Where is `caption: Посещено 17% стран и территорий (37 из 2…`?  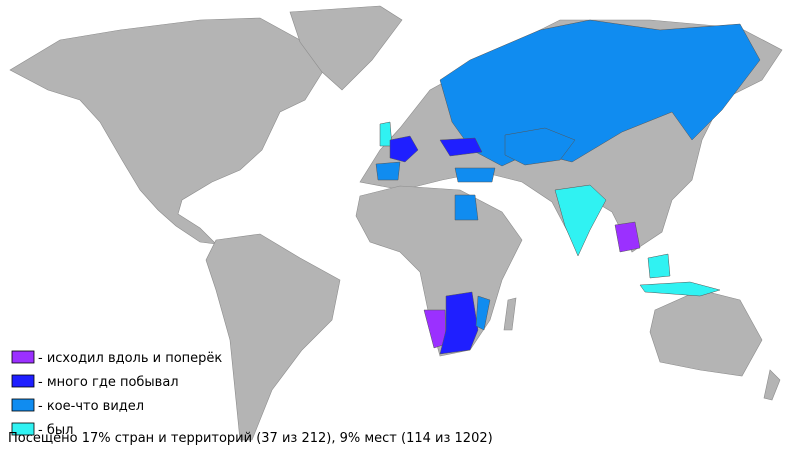
caption: Посещено 17% стран и территорий (37 из 2… is located at coordinates (250, 438).